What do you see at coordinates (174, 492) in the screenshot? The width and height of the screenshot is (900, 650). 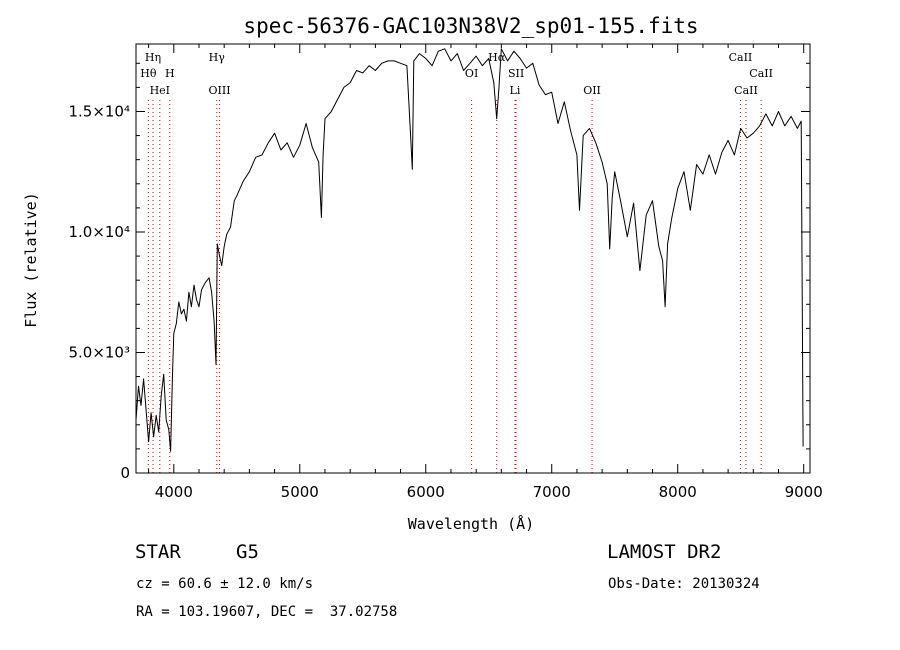 I see `x-tick-label-0: 4000` at bounding box center [174, 492].